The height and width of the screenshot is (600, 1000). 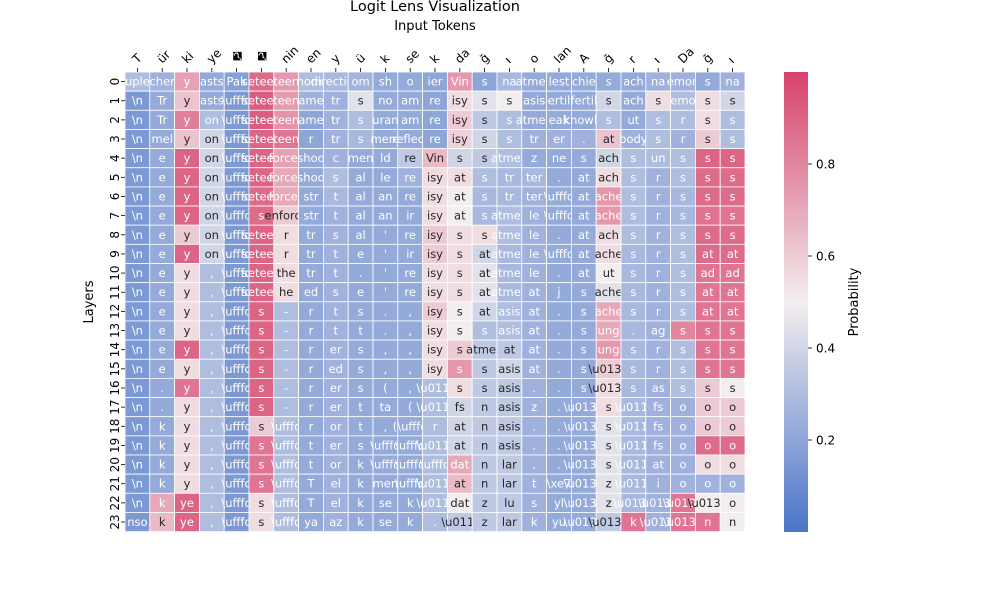 What do you see at coordinates (534, 235) in the screenshot?
I see `cell-token-label: le` at bounding box center [534, 235].